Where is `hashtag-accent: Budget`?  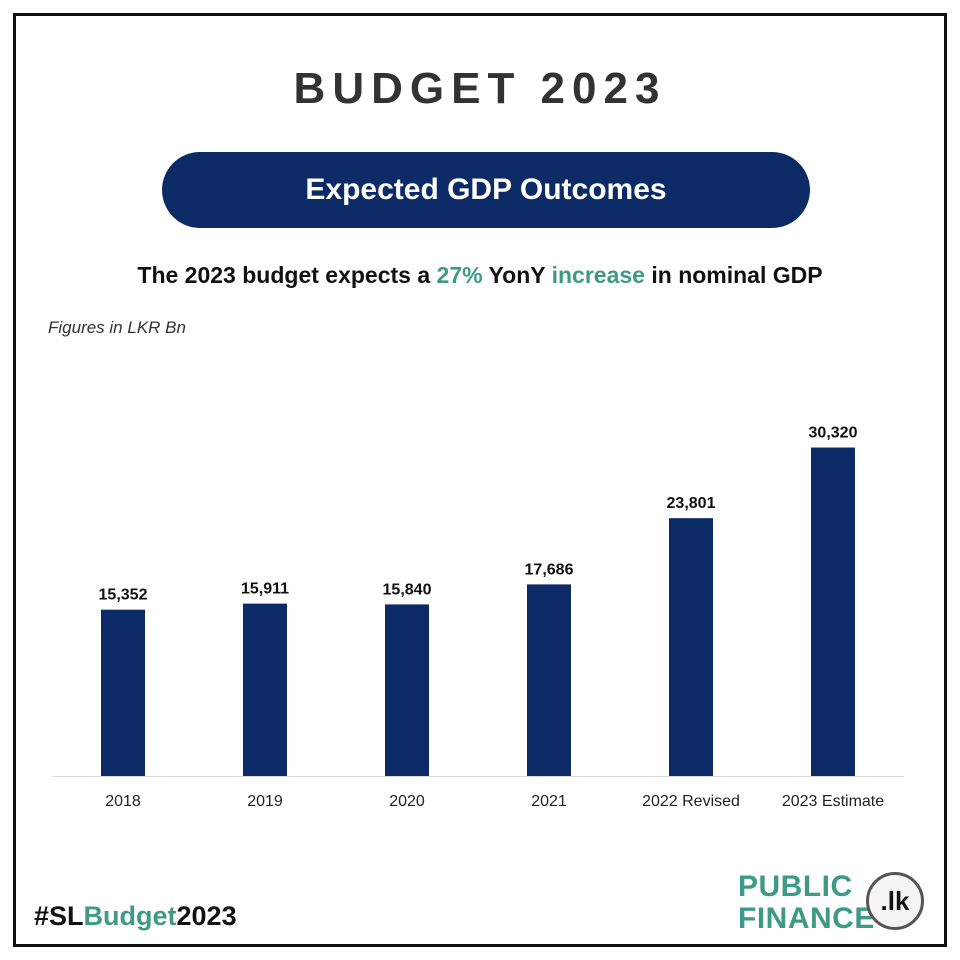
hashtag-accent: Budget is located at coordinates (130, 916).